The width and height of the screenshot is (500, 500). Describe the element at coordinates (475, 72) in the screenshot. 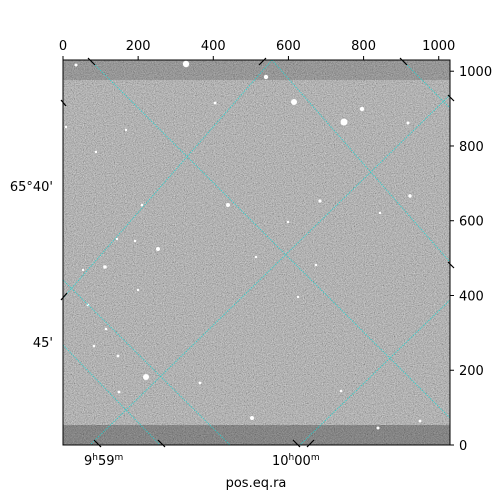

I see `y-tick-label: 1000` at that location.